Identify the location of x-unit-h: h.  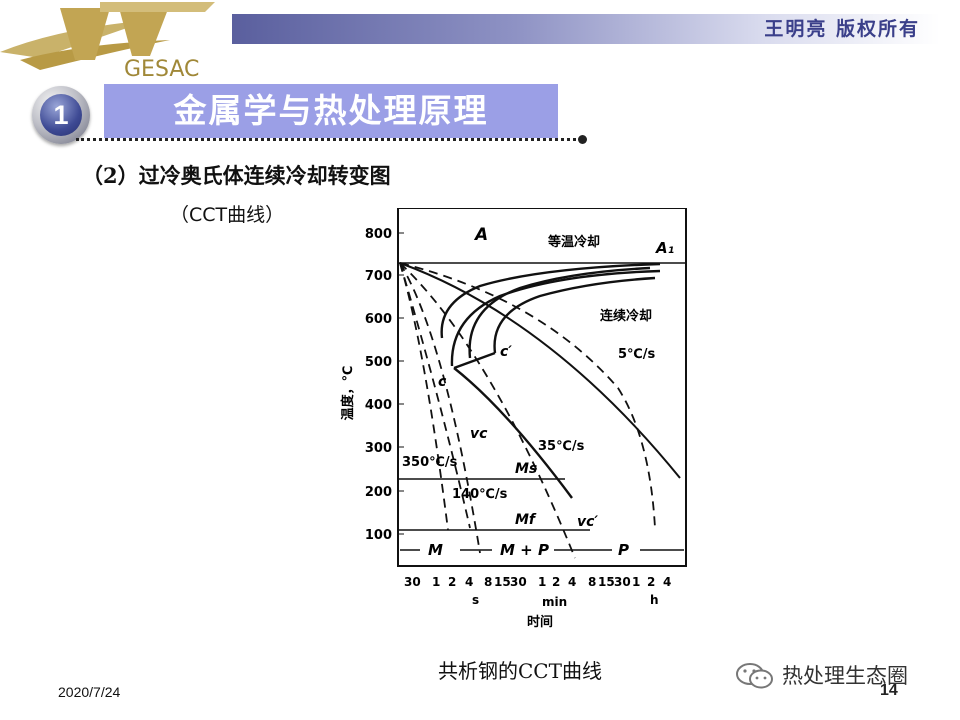
(654, 600).